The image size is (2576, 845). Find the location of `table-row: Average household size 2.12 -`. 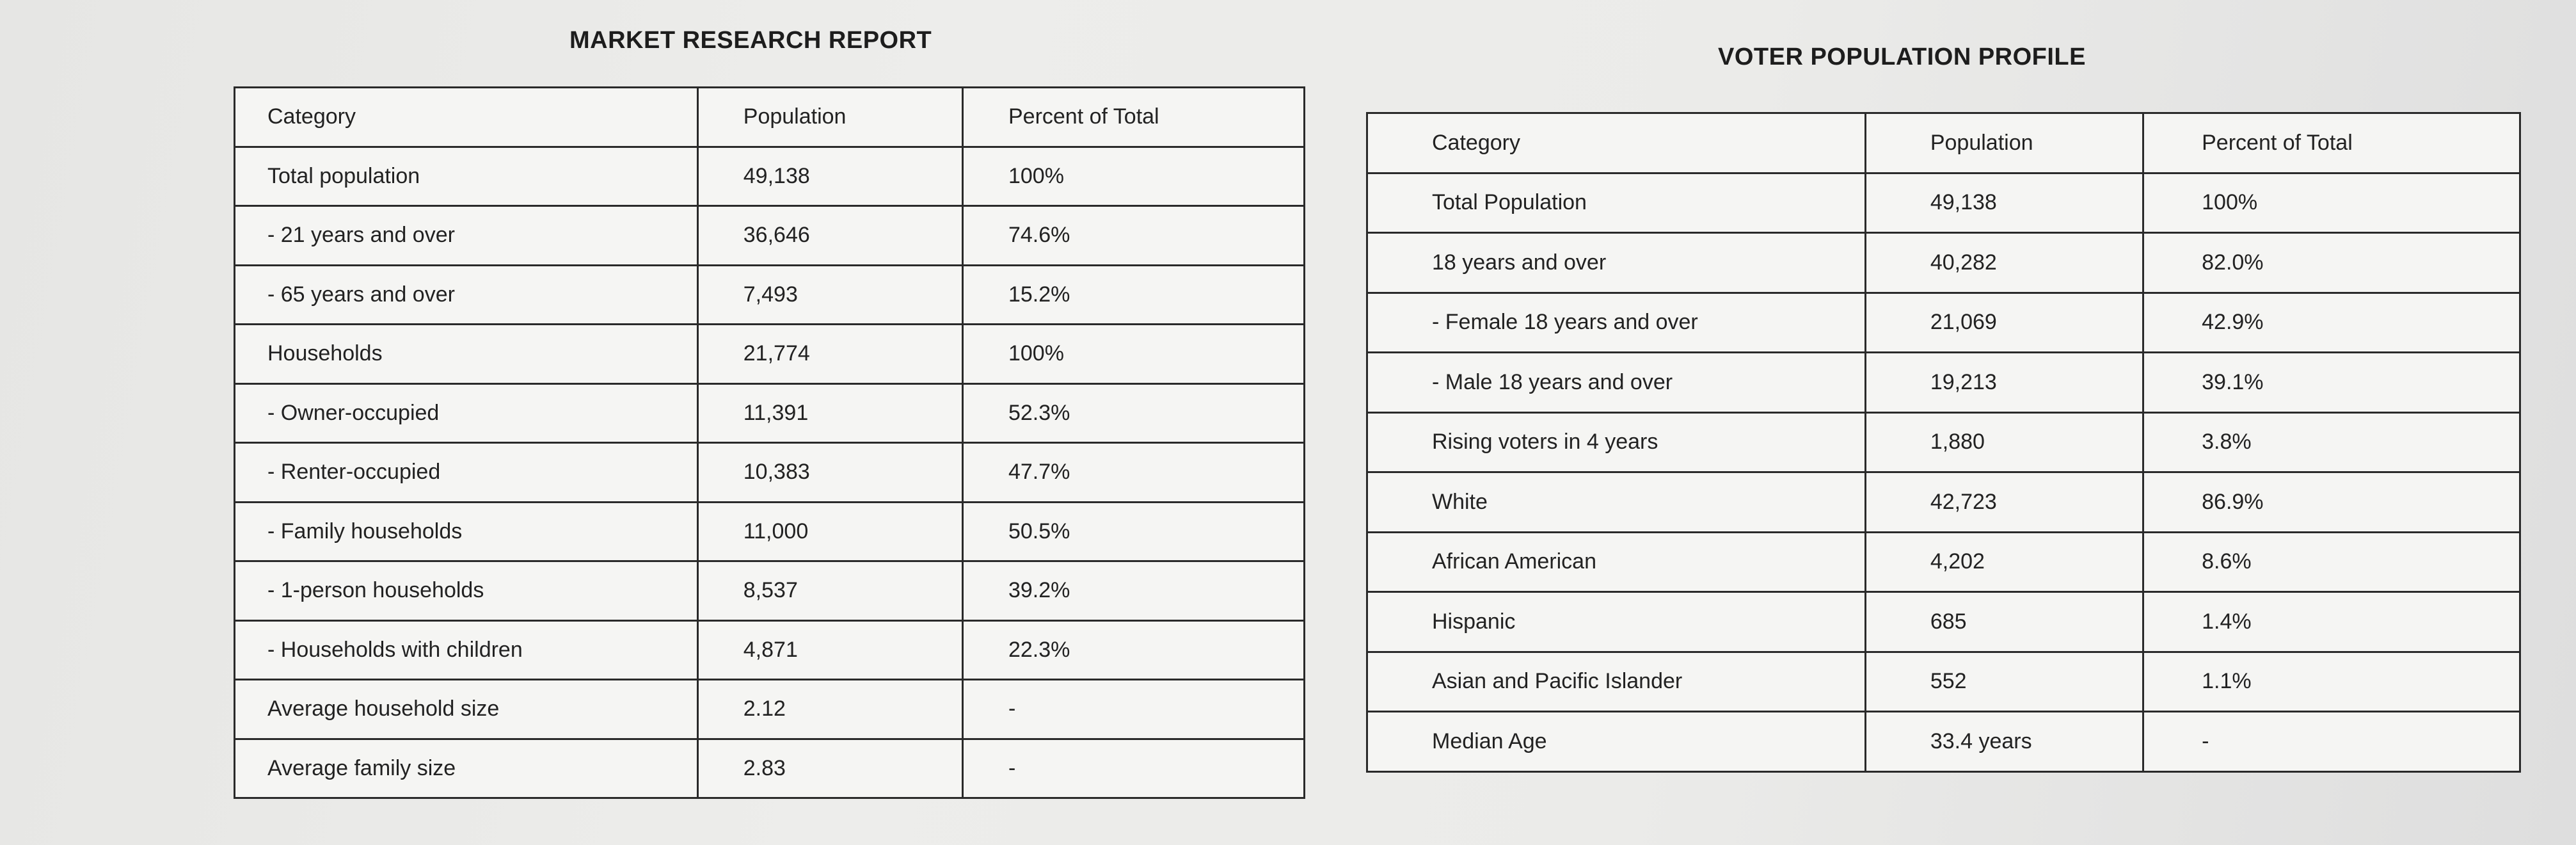

table-row: Average household size 2.12 - is located at coordinates (770, 709).